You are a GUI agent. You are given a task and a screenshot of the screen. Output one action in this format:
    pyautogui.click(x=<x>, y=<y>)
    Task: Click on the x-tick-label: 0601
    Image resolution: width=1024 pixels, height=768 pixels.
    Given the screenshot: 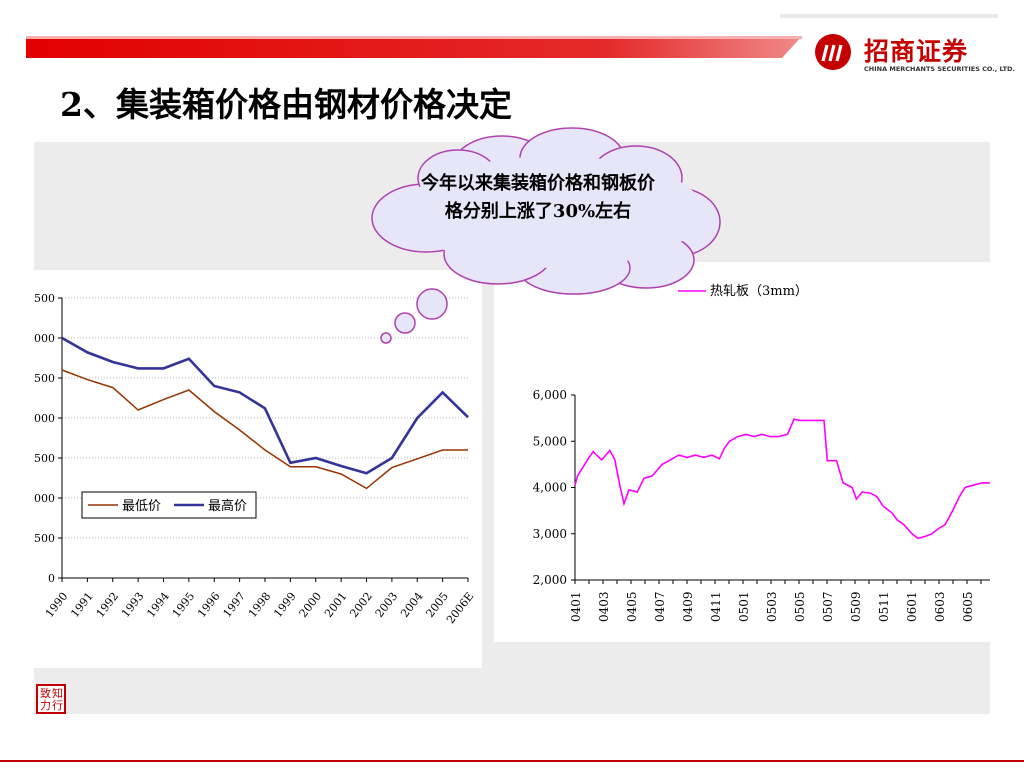 What is the action you would take?
    pyautogui.click(x=912, y=606)
    